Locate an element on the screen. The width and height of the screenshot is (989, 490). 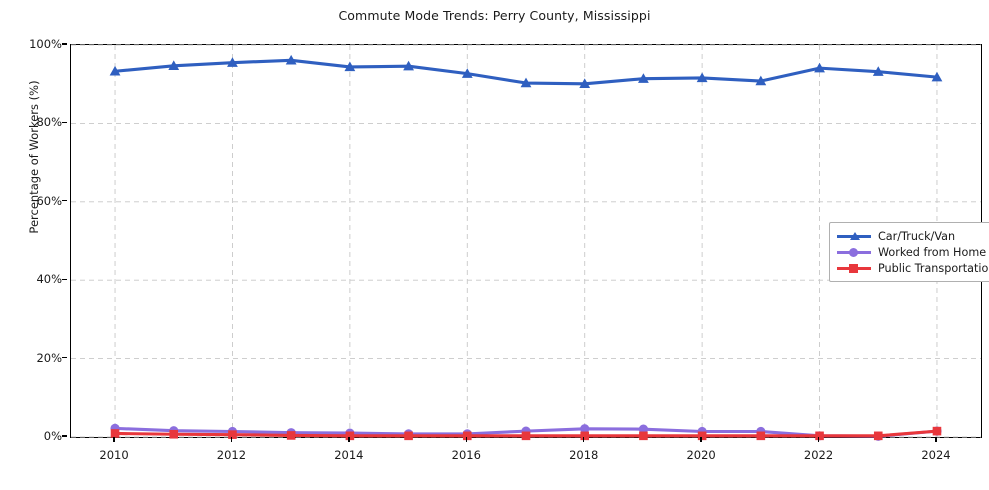
y-tick-label: 60% is located at coordinates (49, 200).